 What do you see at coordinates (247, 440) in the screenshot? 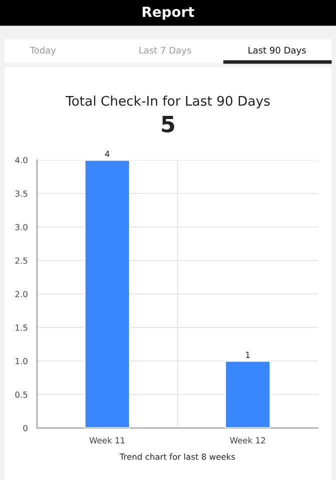
I see `x-tick-label: Week 12` at bounding box center [247, 440].